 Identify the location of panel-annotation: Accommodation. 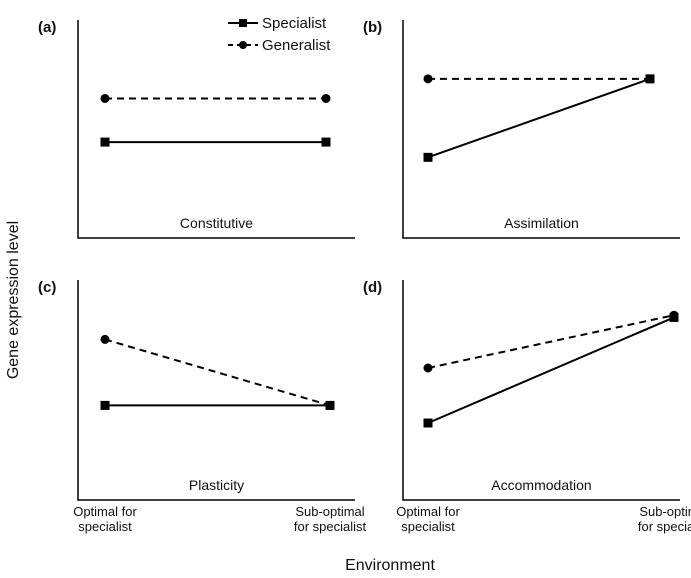
(541, 485).